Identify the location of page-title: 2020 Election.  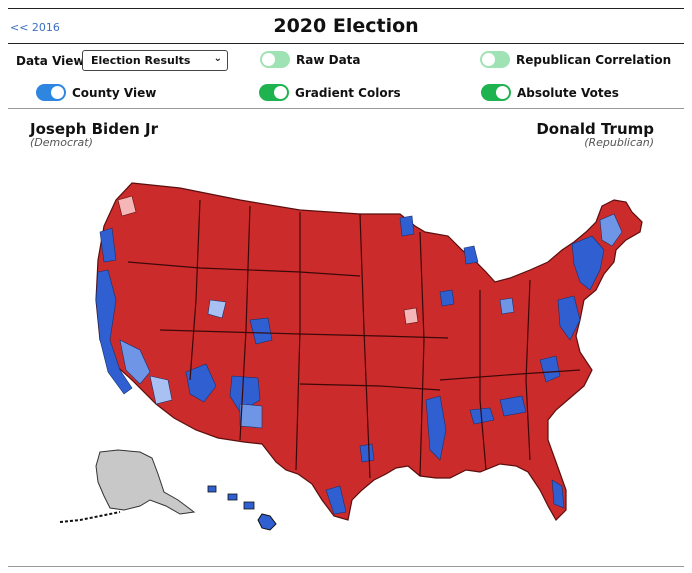
(346, 26).